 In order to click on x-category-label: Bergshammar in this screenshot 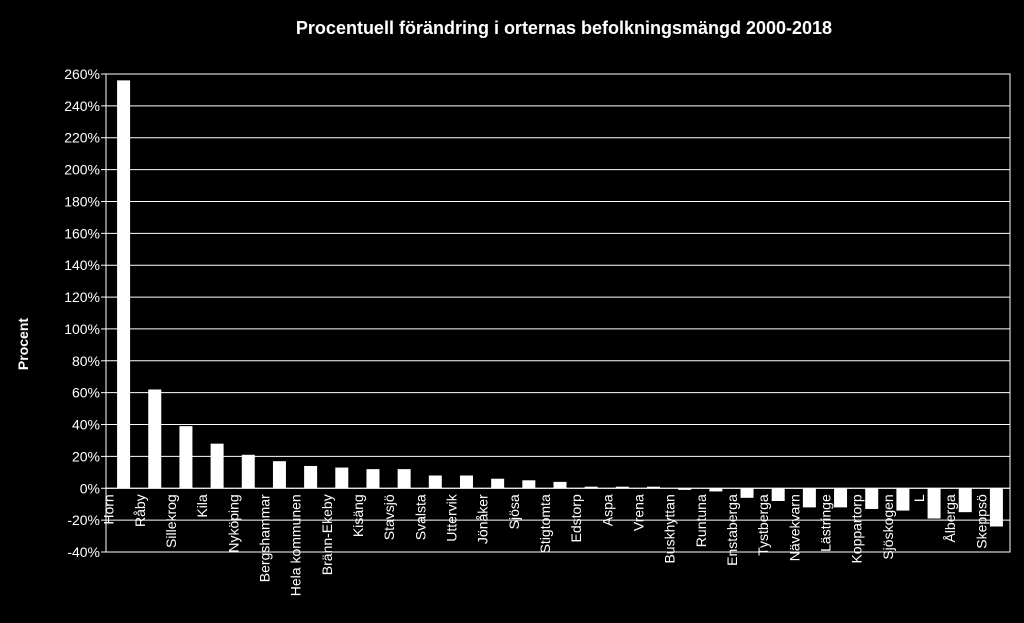, I will do `click(264, 538)`.